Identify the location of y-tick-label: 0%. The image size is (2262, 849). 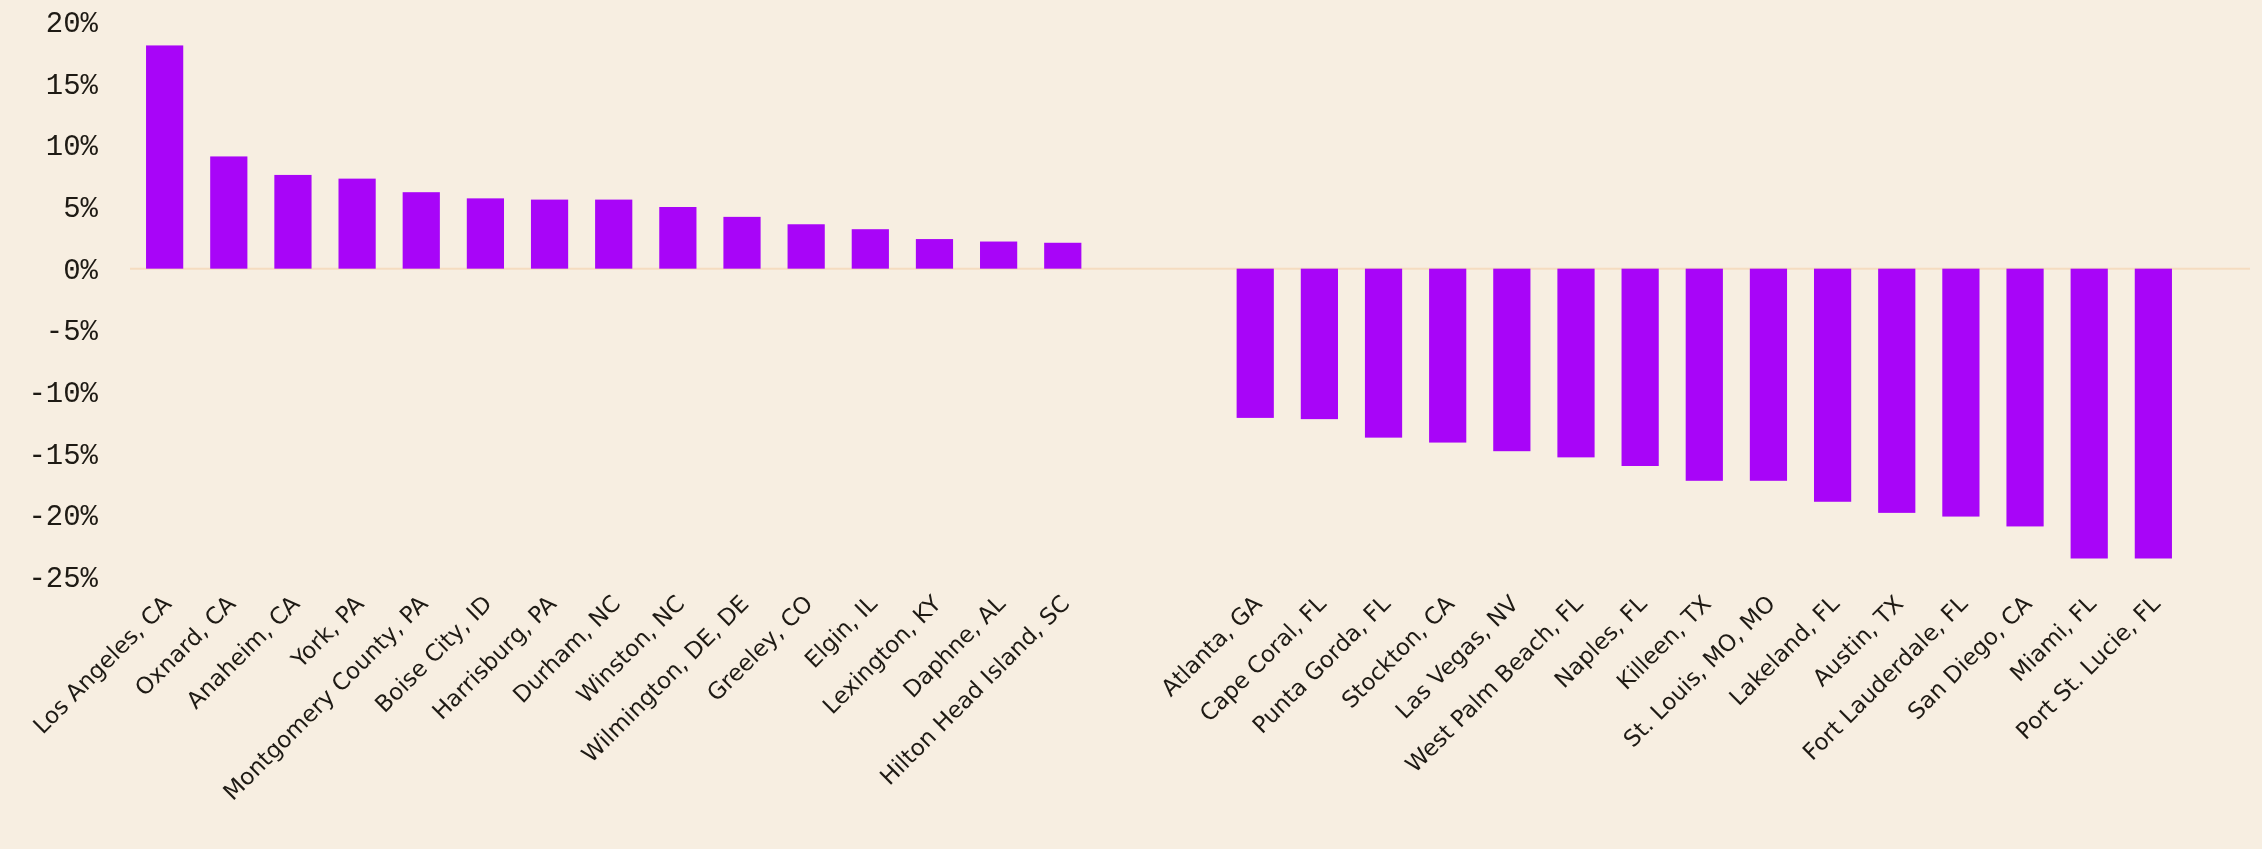
(81, 271).